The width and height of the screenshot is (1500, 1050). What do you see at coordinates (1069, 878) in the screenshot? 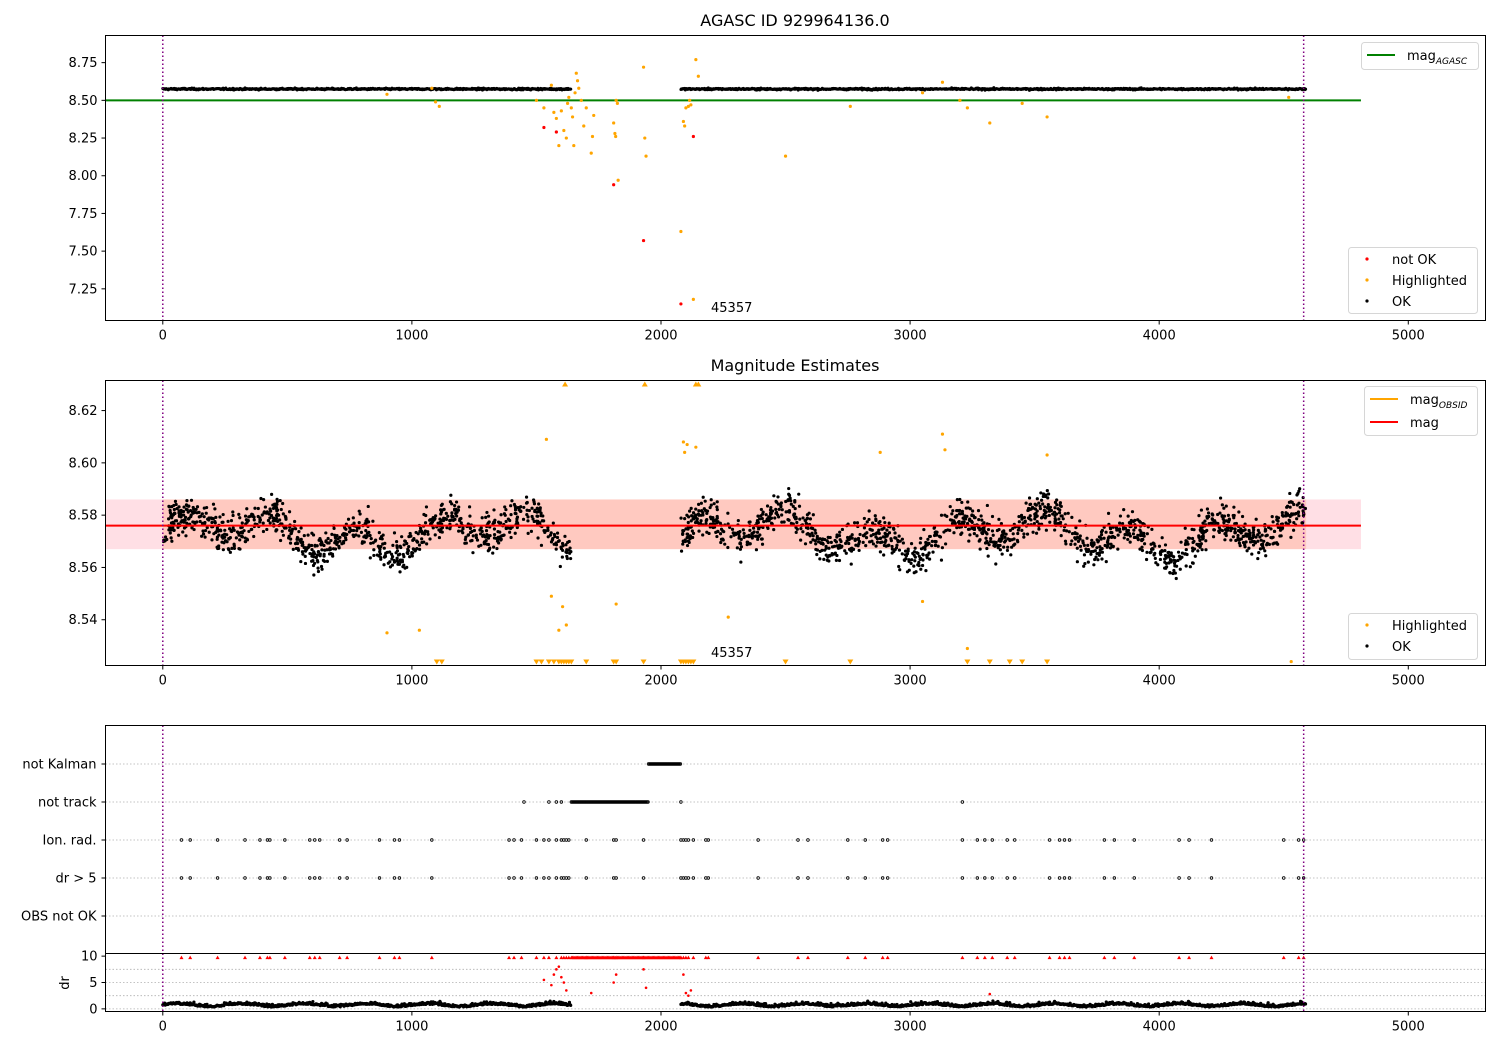
I see `dr-gt5-point` at bounding box center [1069, 878].